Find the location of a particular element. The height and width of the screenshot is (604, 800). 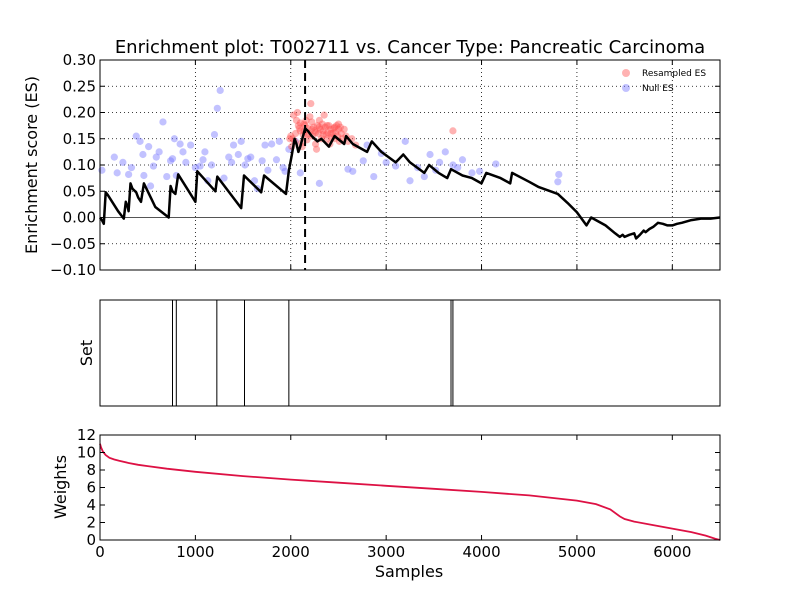

set-frame is located at coordinates (410, 353).